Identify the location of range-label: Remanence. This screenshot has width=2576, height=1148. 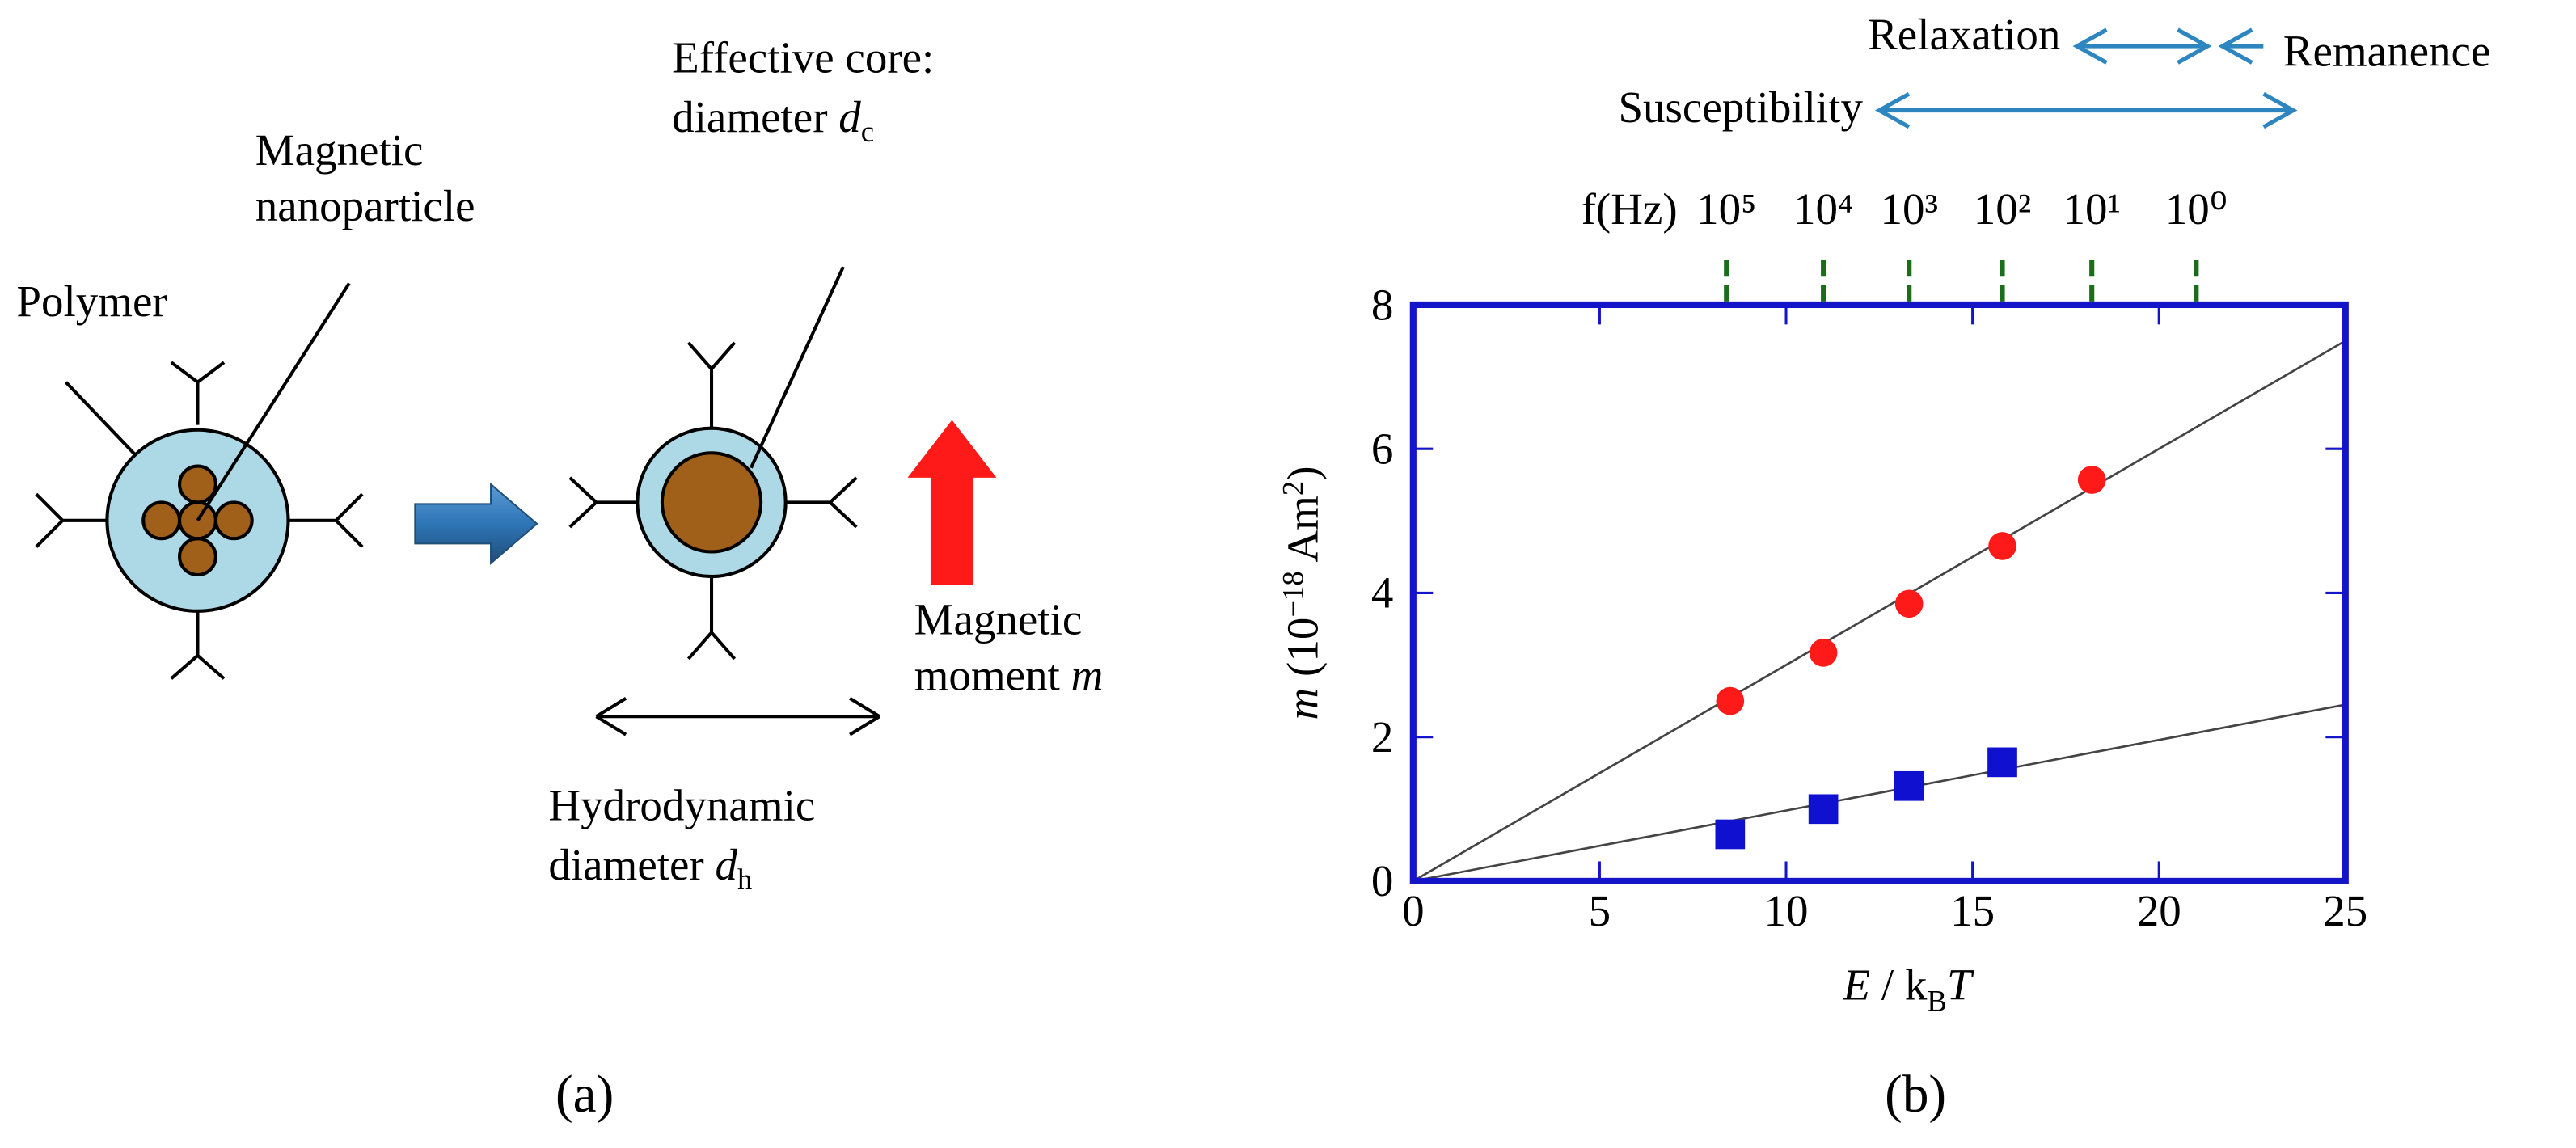
(2387, 52).